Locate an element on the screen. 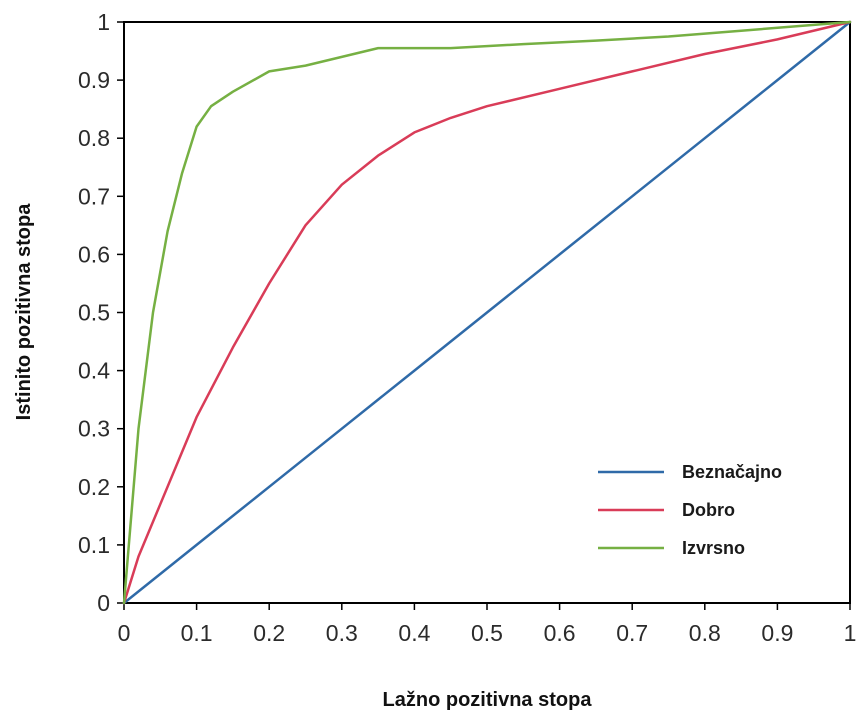 The width and height of the screenshot is (861, 716). x-tick-label: 0.3 is located at coordinates (342, 633).